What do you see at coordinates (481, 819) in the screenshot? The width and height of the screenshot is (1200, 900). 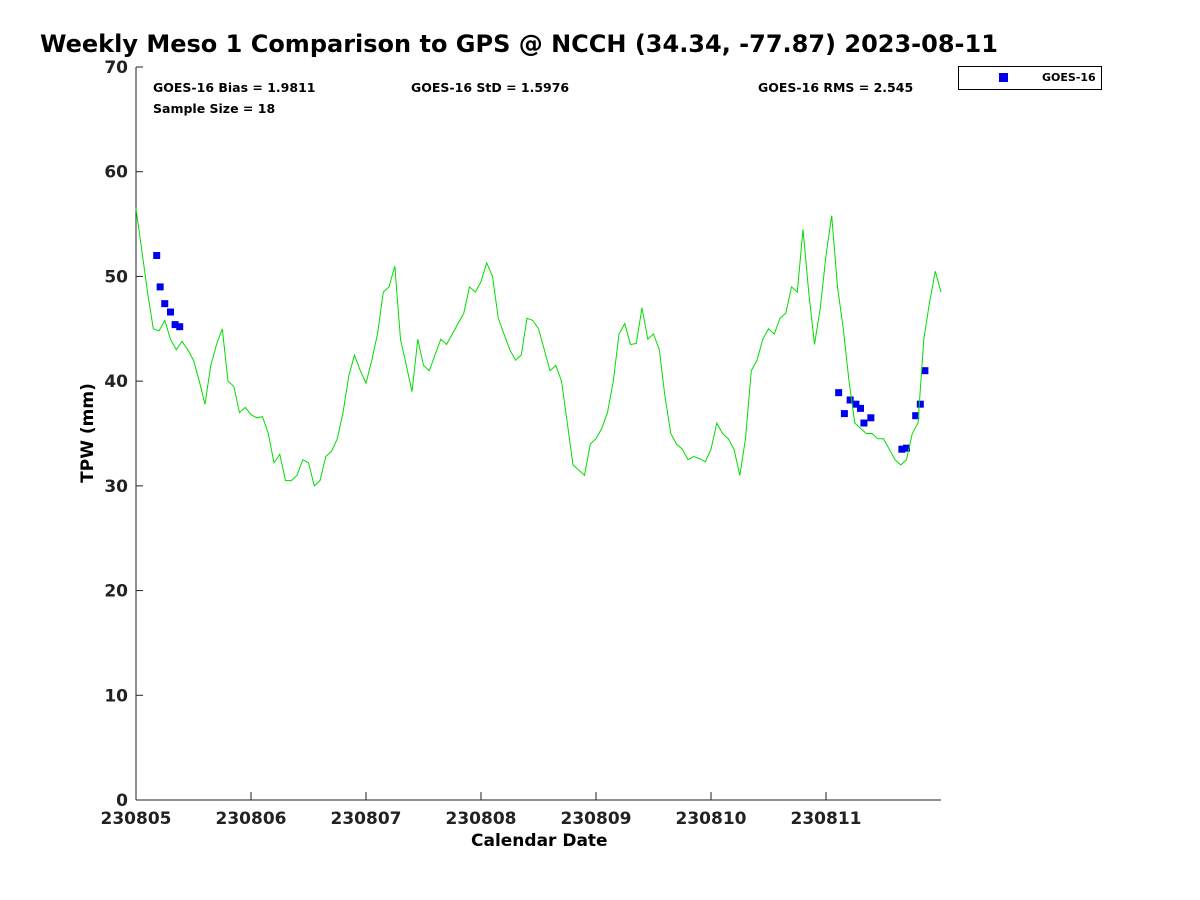 I see `x-tick-label: 230808` at bounding box center [481, 819].